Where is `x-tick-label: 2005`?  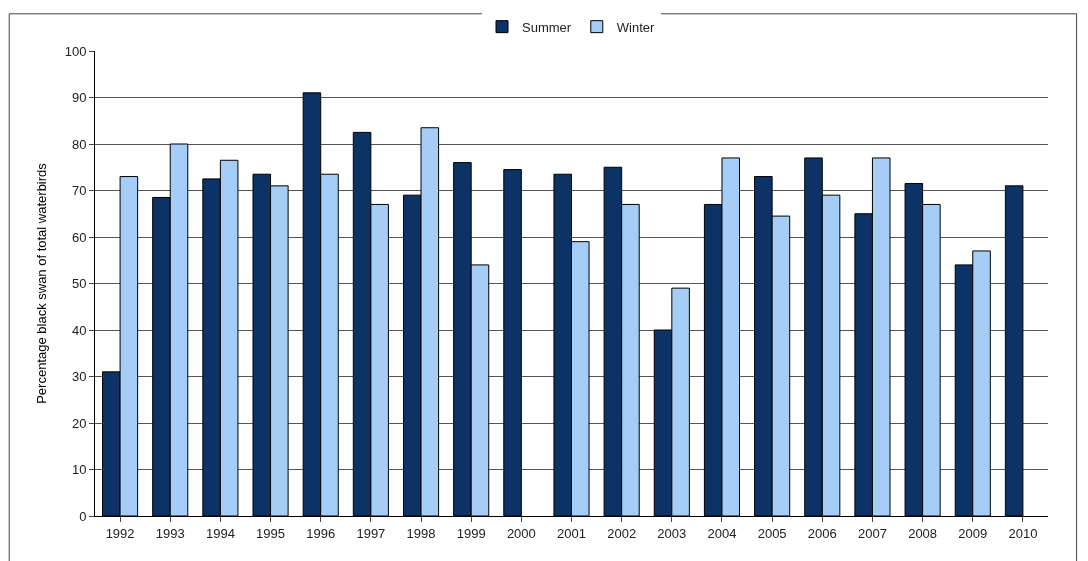 x-tick-label: 2005 is located at coordinates (772, 533).